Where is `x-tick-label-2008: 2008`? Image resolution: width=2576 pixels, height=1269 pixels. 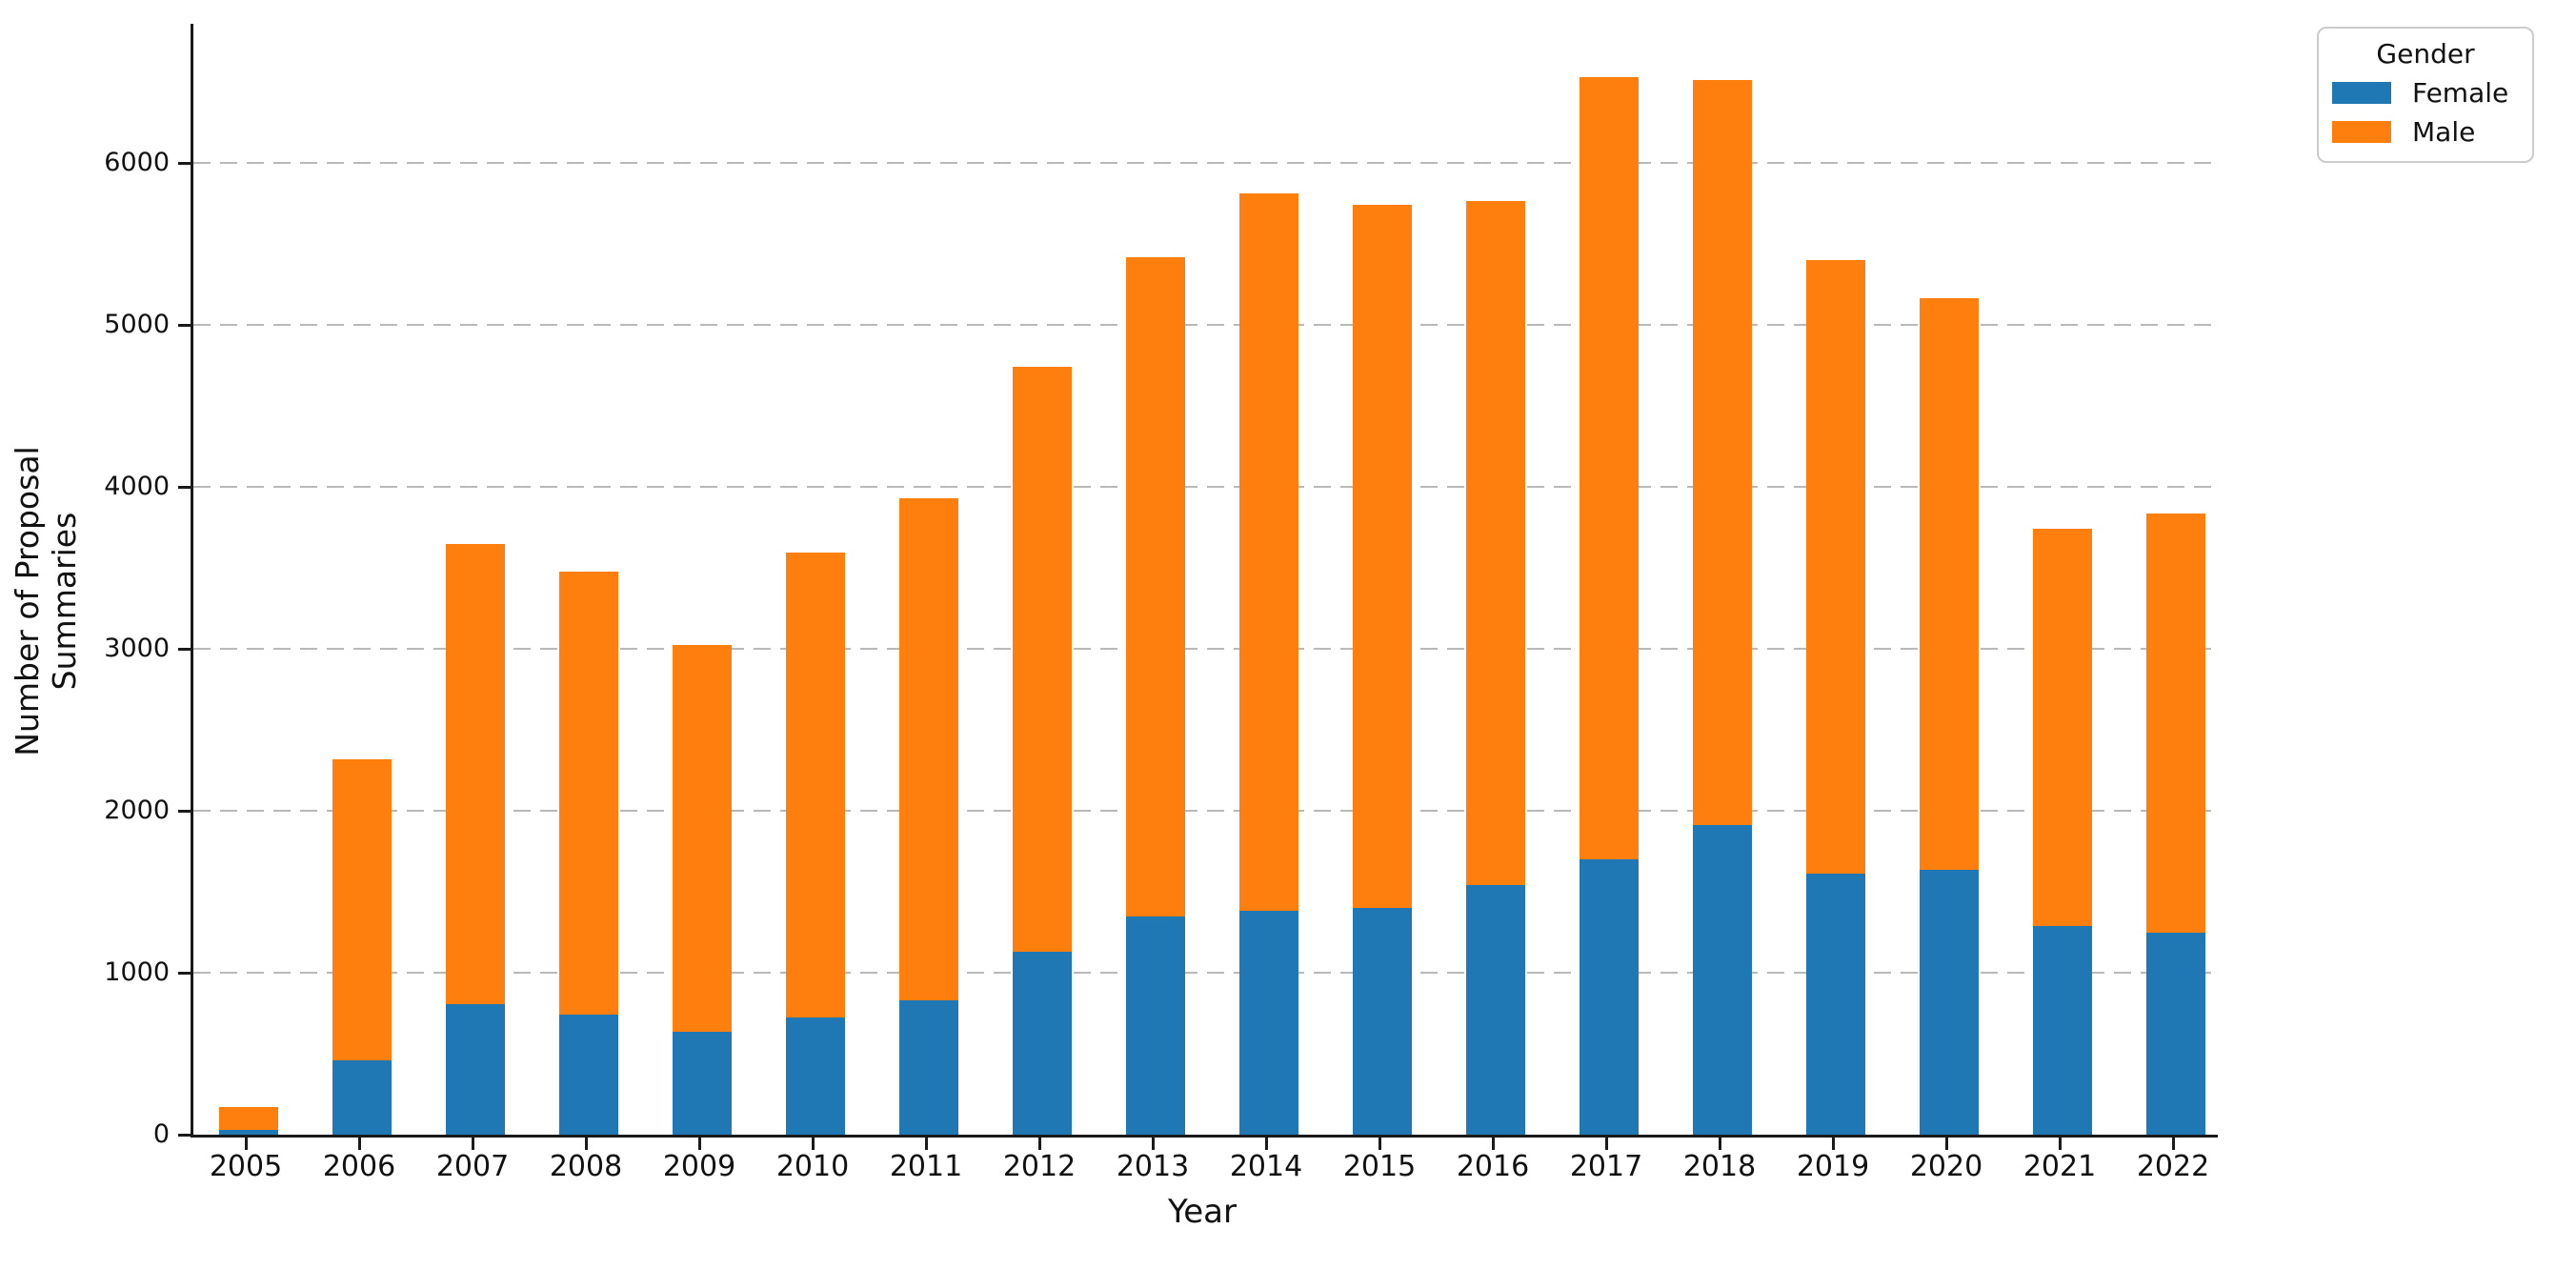
x-tick-label-2008: 2008 is located at coordinates (586, 1166).